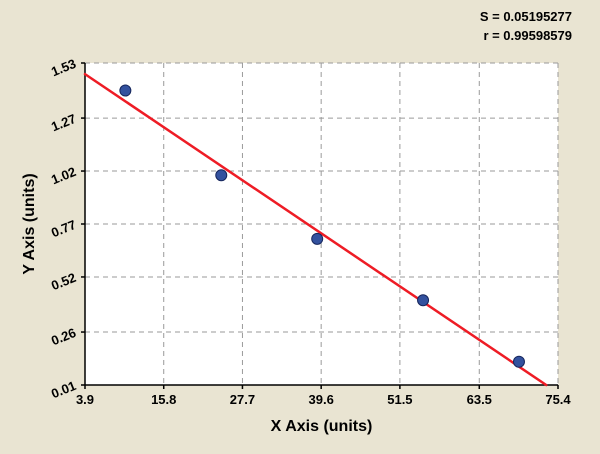  I want to click on y-tick-label: 0.26, so click(63, 336).